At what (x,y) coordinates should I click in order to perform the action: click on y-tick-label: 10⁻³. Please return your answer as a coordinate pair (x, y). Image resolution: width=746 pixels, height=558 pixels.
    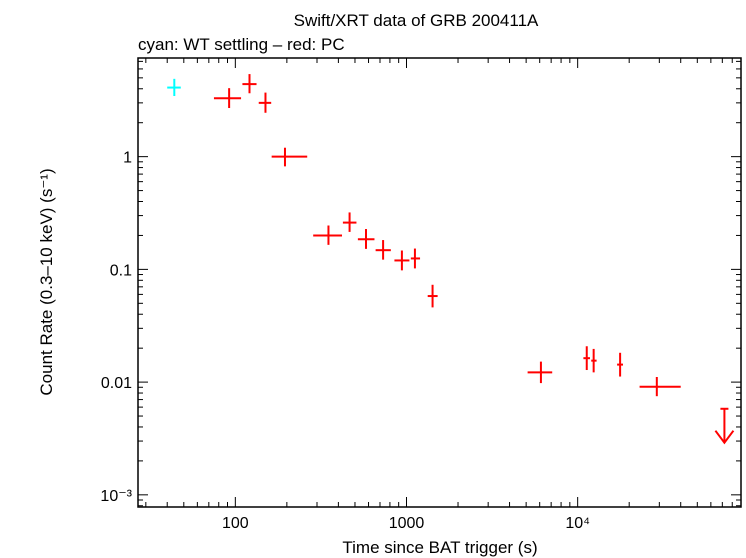
    Looking at the image, I should click on (116, 496).